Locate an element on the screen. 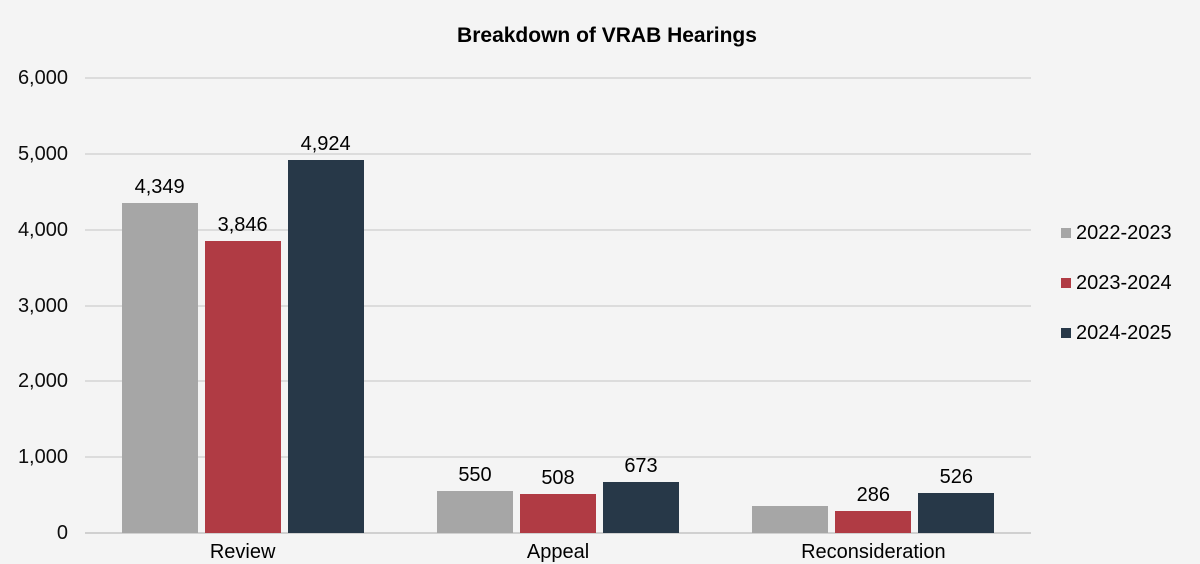 This screenshot has height=564, width=1200. bar-value-label: 673 is located at coordinates (641, 466).